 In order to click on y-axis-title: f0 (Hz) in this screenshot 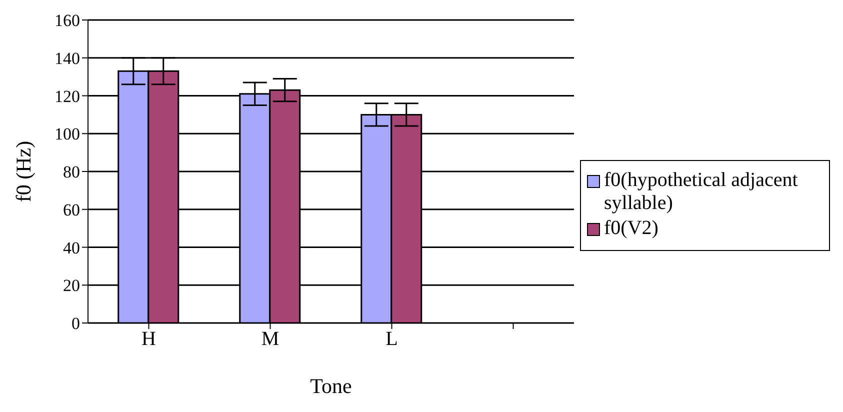, I will do `click(23, 171)`.